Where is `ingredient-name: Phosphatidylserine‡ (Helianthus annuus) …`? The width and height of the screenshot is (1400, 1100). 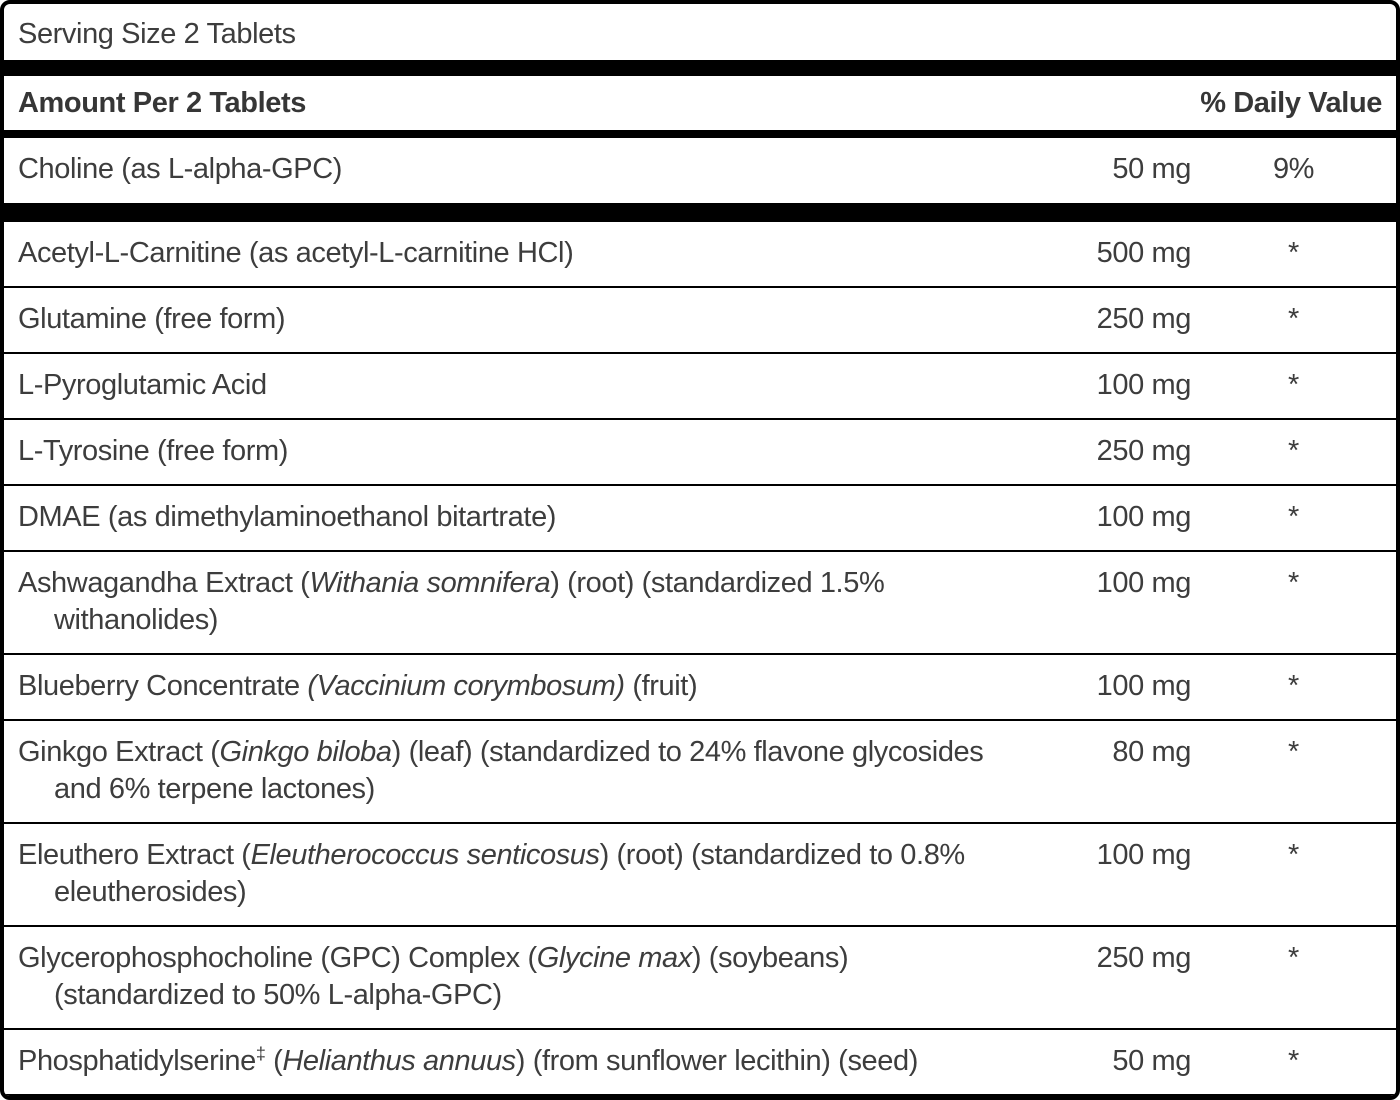
ingredient-name: Phosphatidylserine‡ (Helianthus annuus) … is located at coordinates (468, 1060).